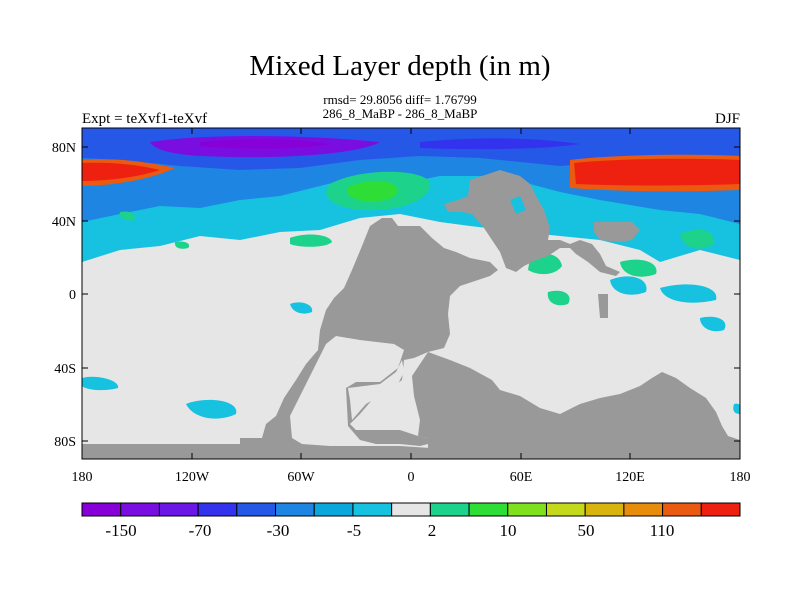 This screenshot has height=600, width=800. What do you see at coordinates (521, 477) in the screenshot?
I see `x-tick-label: 60E` at bounding box center [521, 477].